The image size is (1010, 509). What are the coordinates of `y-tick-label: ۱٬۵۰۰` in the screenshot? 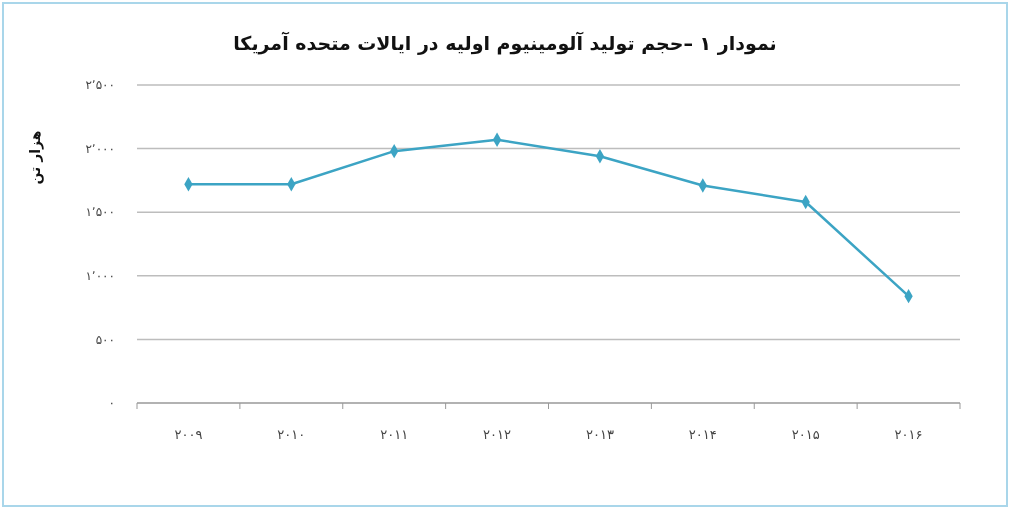 It's located at (100, 212).